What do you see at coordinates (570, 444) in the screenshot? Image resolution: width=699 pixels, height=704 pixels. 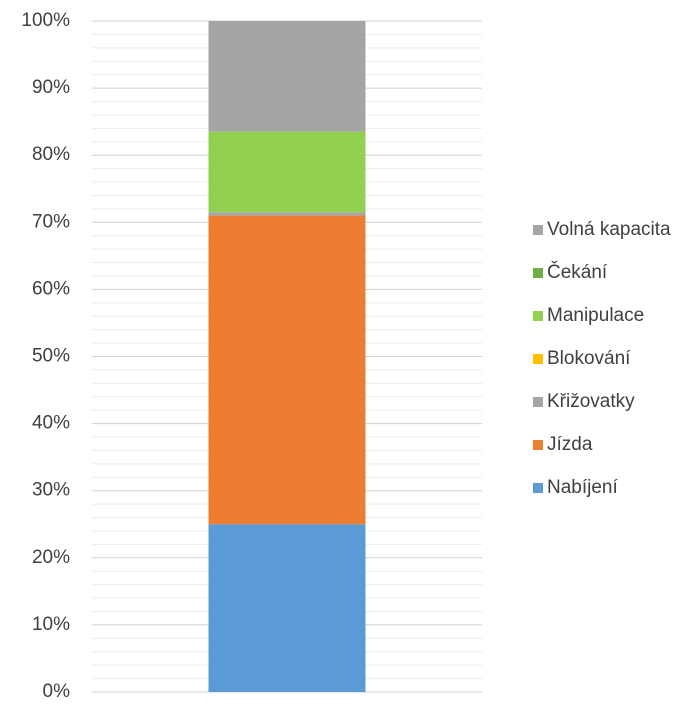 I see `legend-label: Jízda` at bounding box center [570, 444].